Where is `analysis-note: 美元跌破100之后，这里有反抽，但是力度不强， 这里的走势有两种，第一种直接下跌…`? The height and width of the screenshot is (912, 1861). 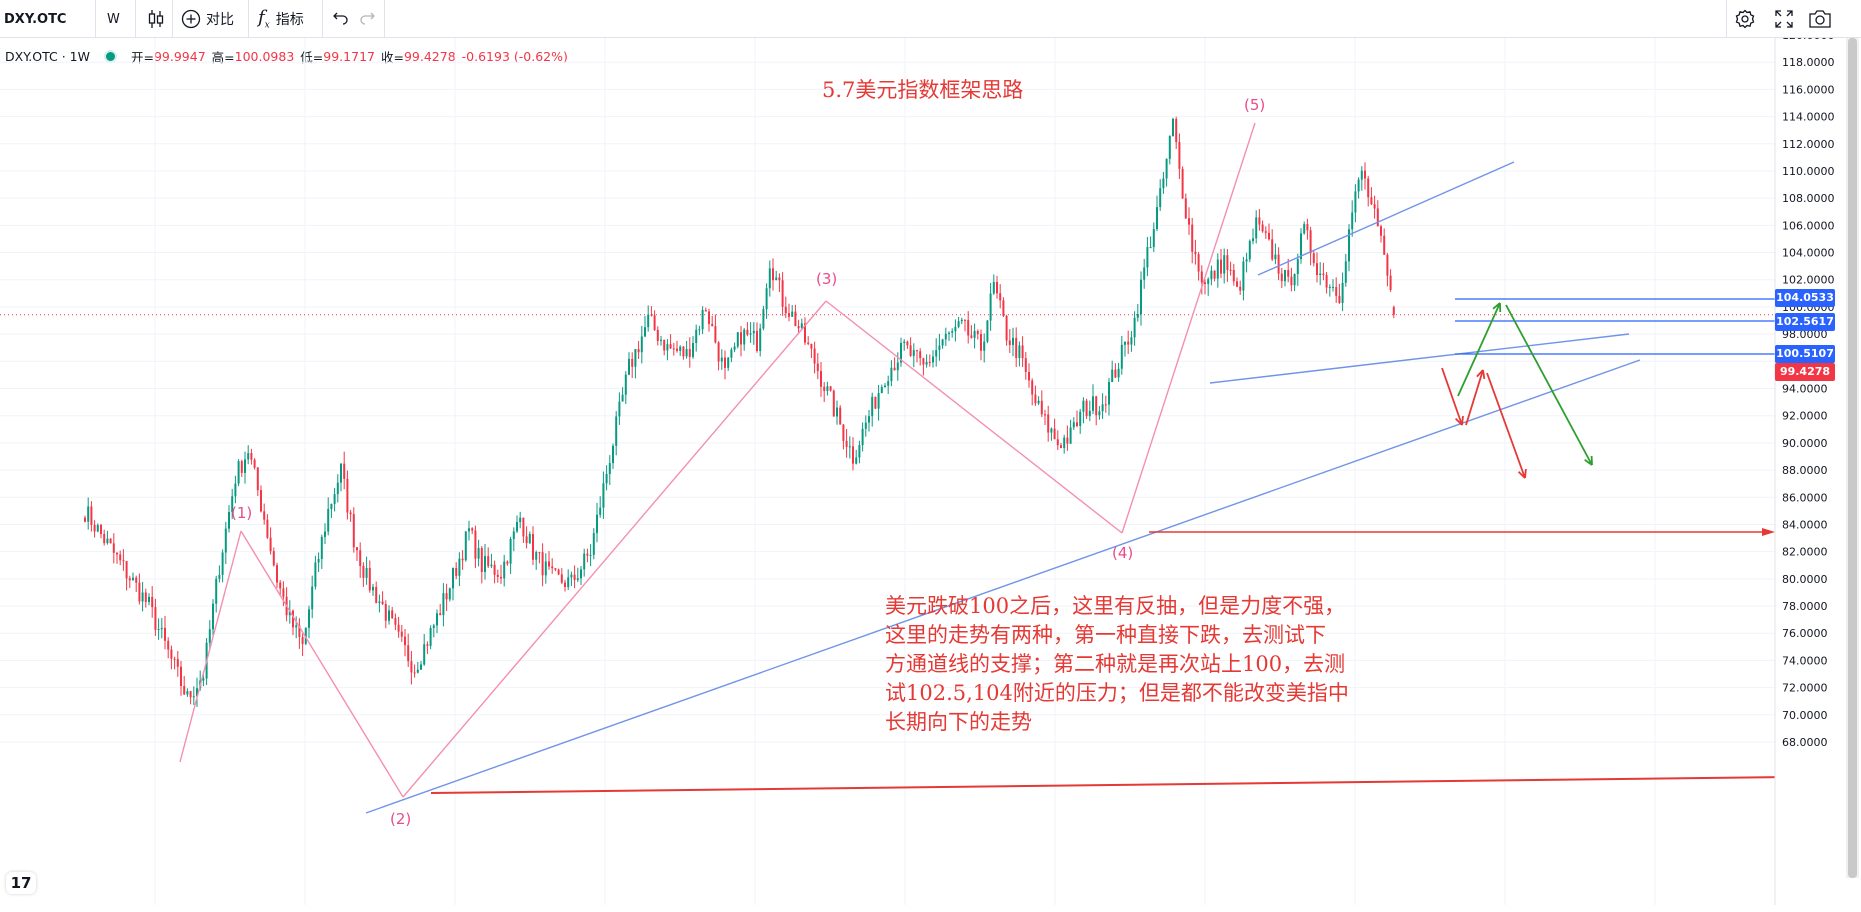 analysis-note: 美元跌破100之后，这里有反抽，但是力度不强， 这里的走势有两种，第一种直接下跌… is located at coordinates (1155, 664).